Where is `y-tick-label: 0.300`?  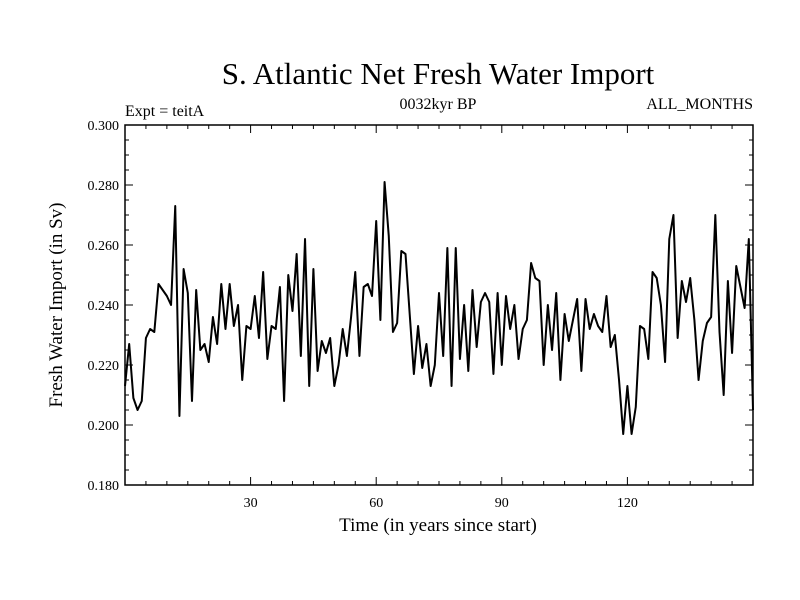
y-tick-label: 0.300 is located at coordinates (104, 126).